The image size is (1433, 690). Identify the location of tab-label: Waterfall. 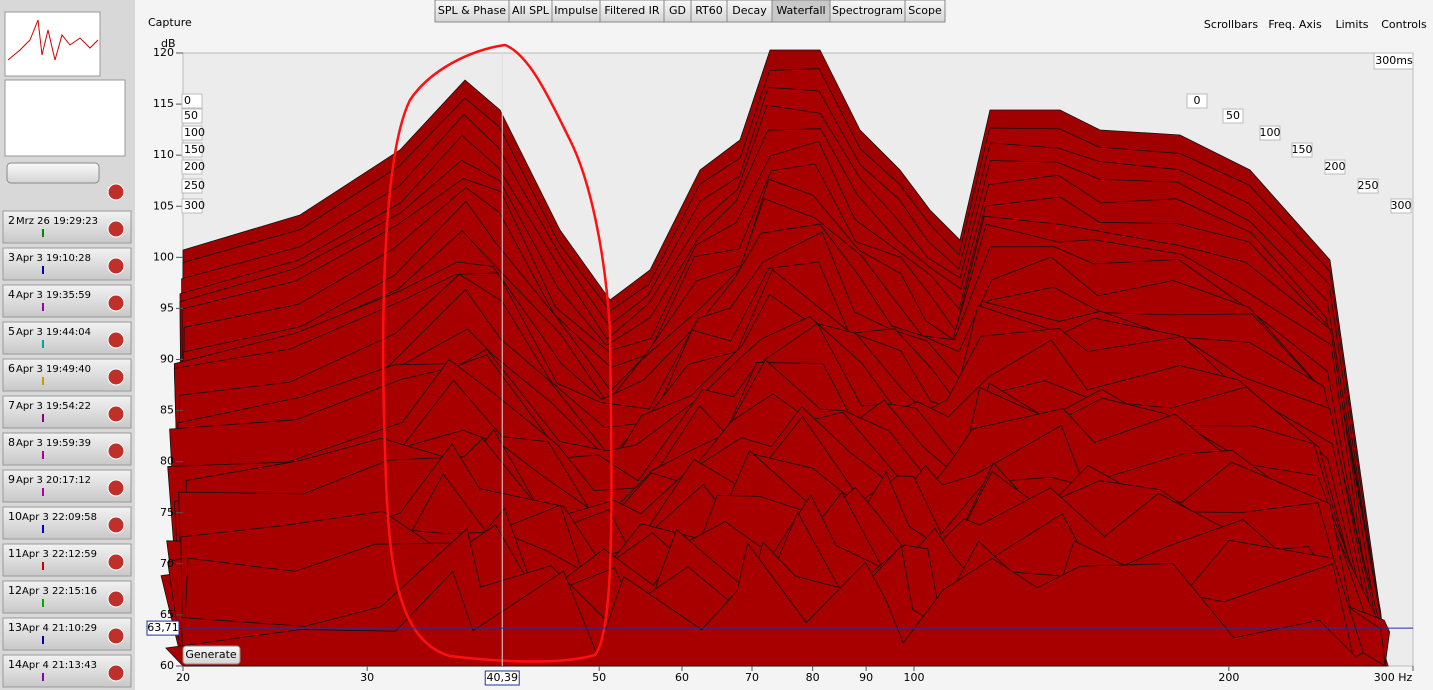
(800, 10).